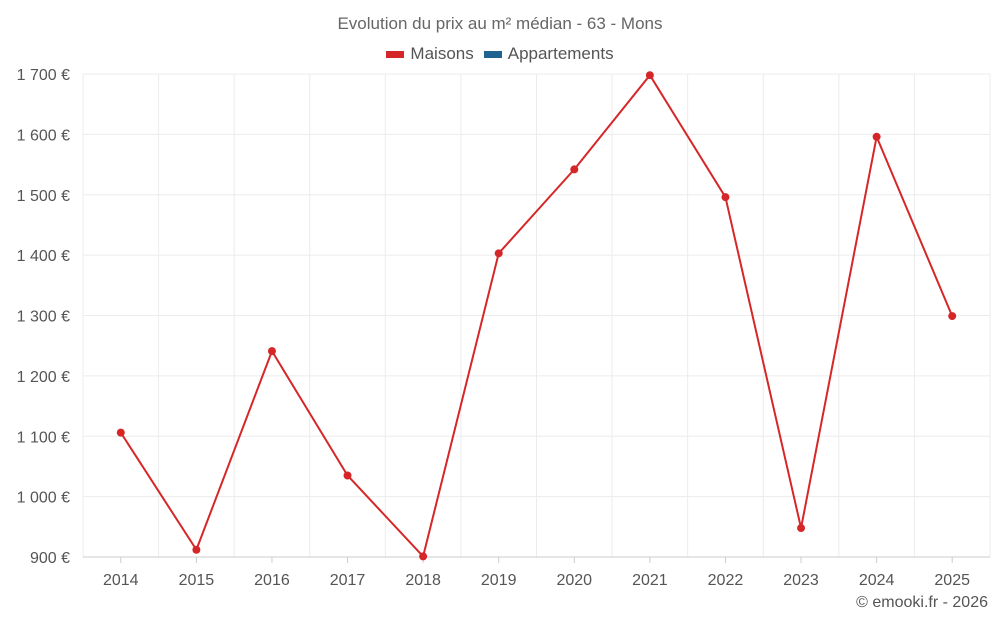  I want to click on legend-swatch-maisons, so click(395, 54).